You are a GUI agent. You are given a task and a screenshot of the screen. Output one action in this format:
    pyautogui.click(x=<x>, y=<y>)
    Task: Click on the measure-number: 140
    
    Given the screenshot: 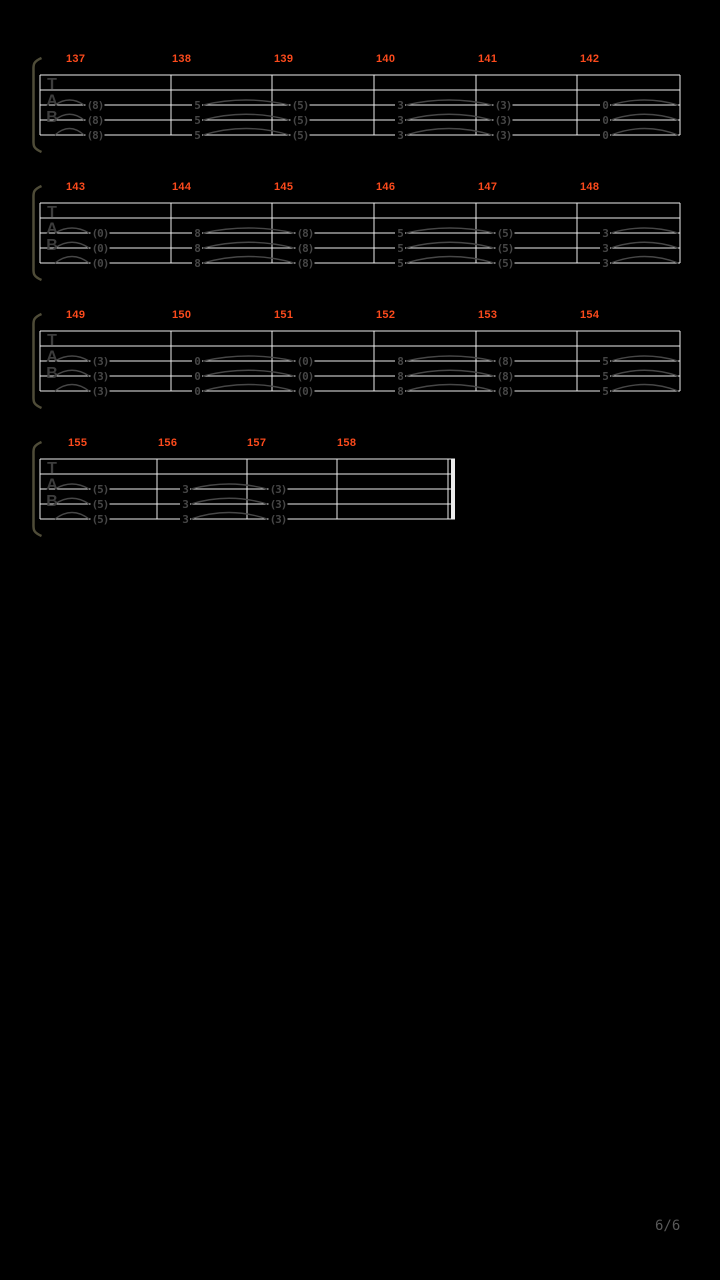 What is the action you would take?
    pyautogui.click(x=385, y=59)
    